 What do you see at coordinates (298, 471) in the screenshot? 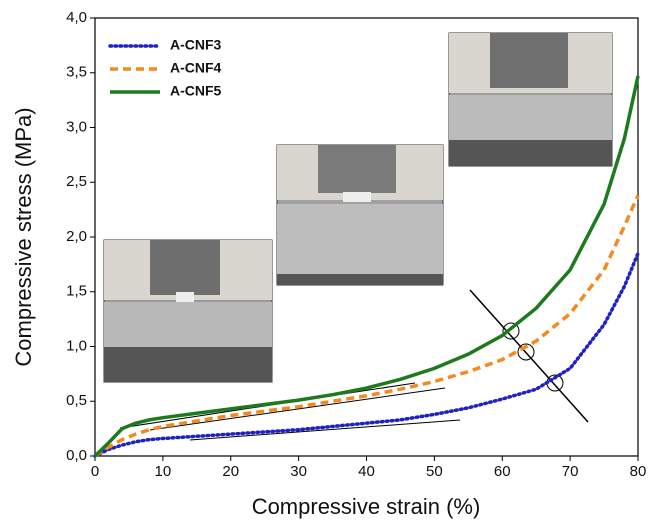
I see `x-tick-label: 30` at bounding box center [298, 471].